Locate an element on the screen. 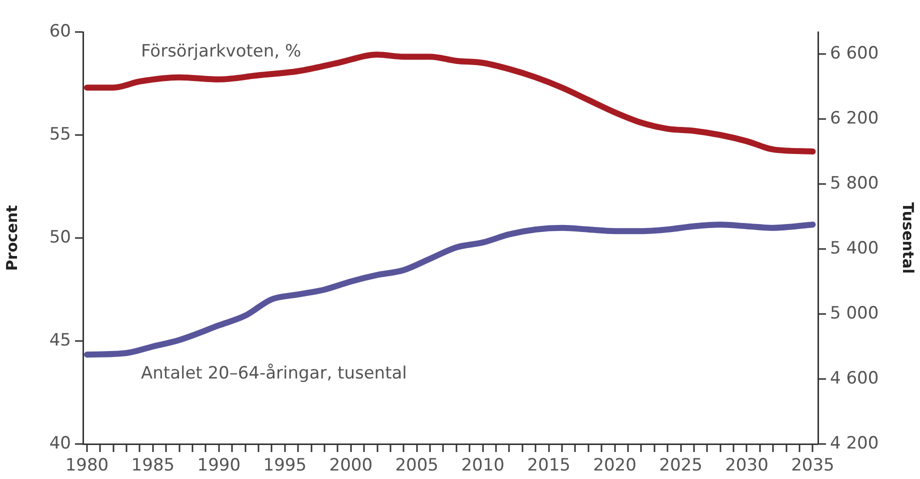 The height and width of the screenshot is (479, 920). y2-tick-label: 5 800 is located at coordinates (854, 183).